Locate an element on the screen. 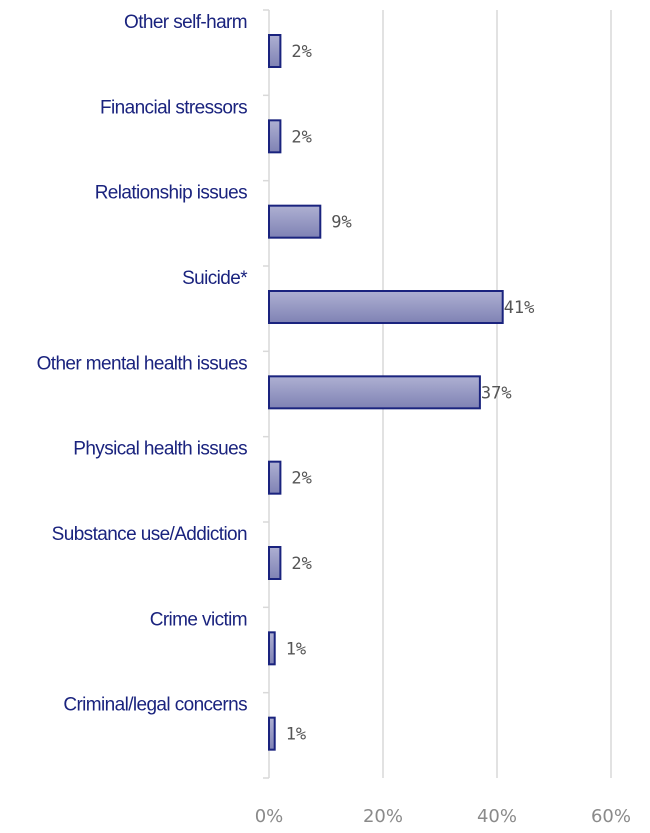 The height and width of the screenshot is (833, 650). category-label: Other self-harm is located at coordinates (185, 22).